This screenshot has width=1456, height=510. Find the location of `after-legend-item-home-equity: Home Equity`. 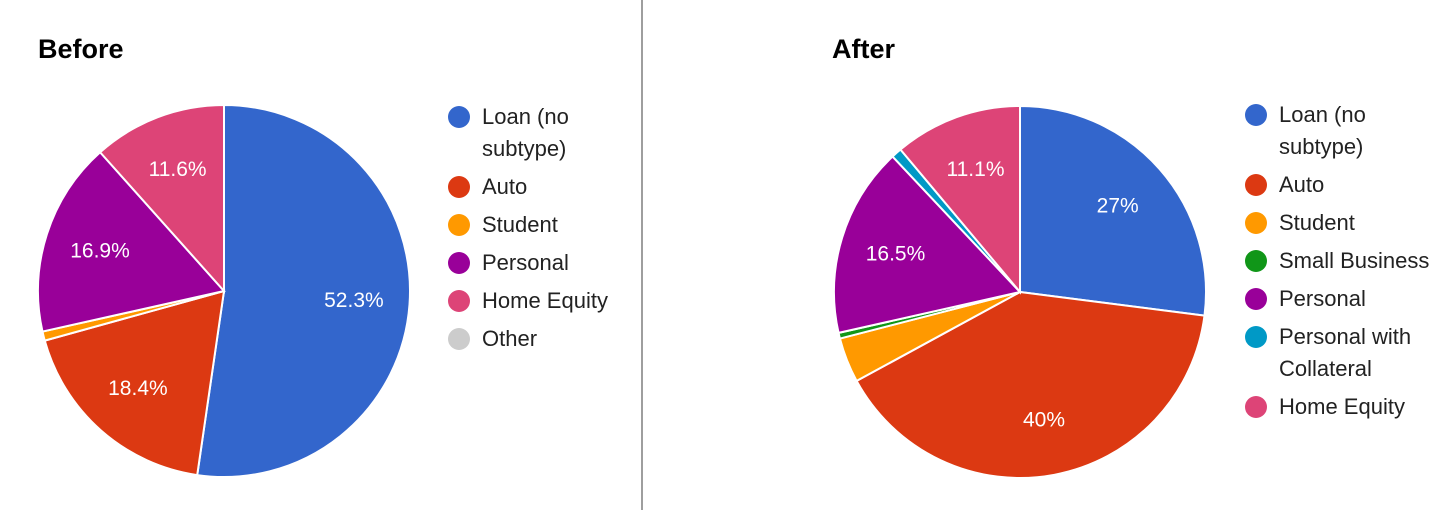

after-legend-item-home-equity: Home Equity is located at coordinates (1347, 407).